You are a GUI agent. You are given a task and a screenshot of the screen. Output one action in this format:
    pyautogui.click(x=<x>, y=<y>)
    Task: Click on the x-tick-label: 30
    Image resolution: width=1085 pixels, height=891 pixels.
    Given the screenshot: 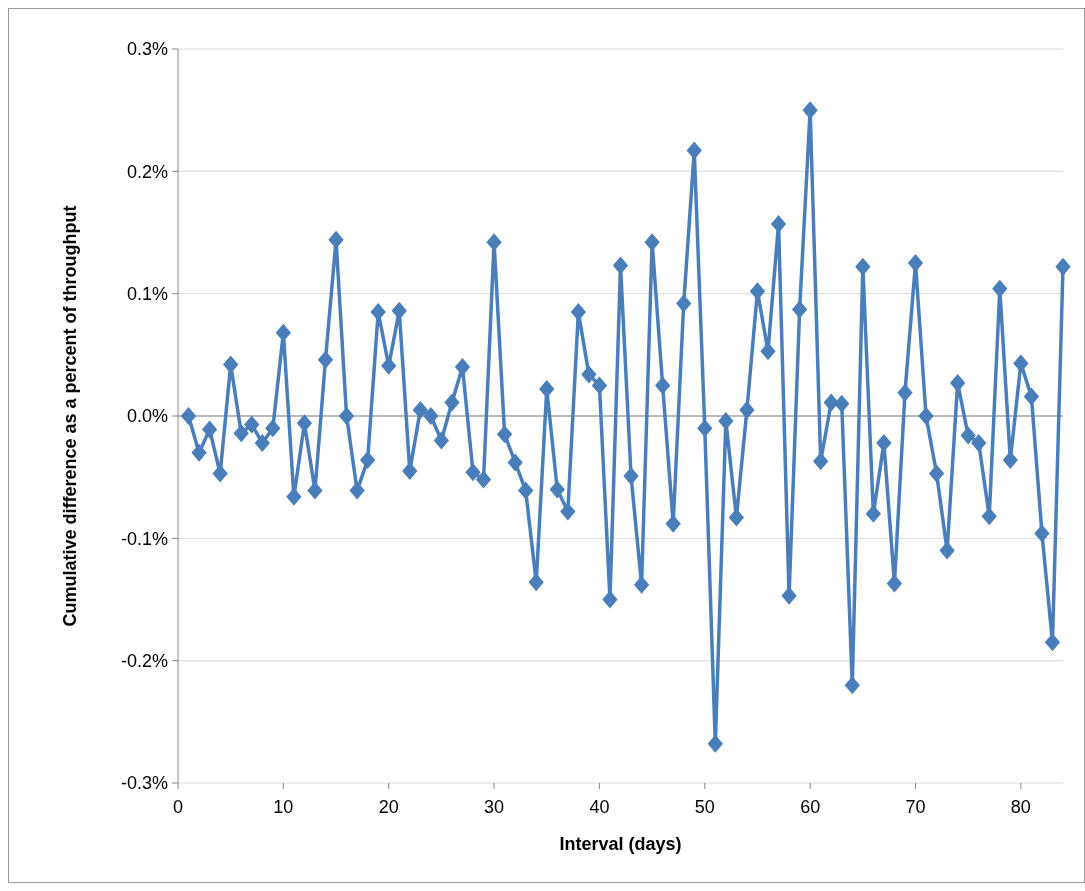 What is the action you would take?
    pyautogui.click(x=494, y=807)
    